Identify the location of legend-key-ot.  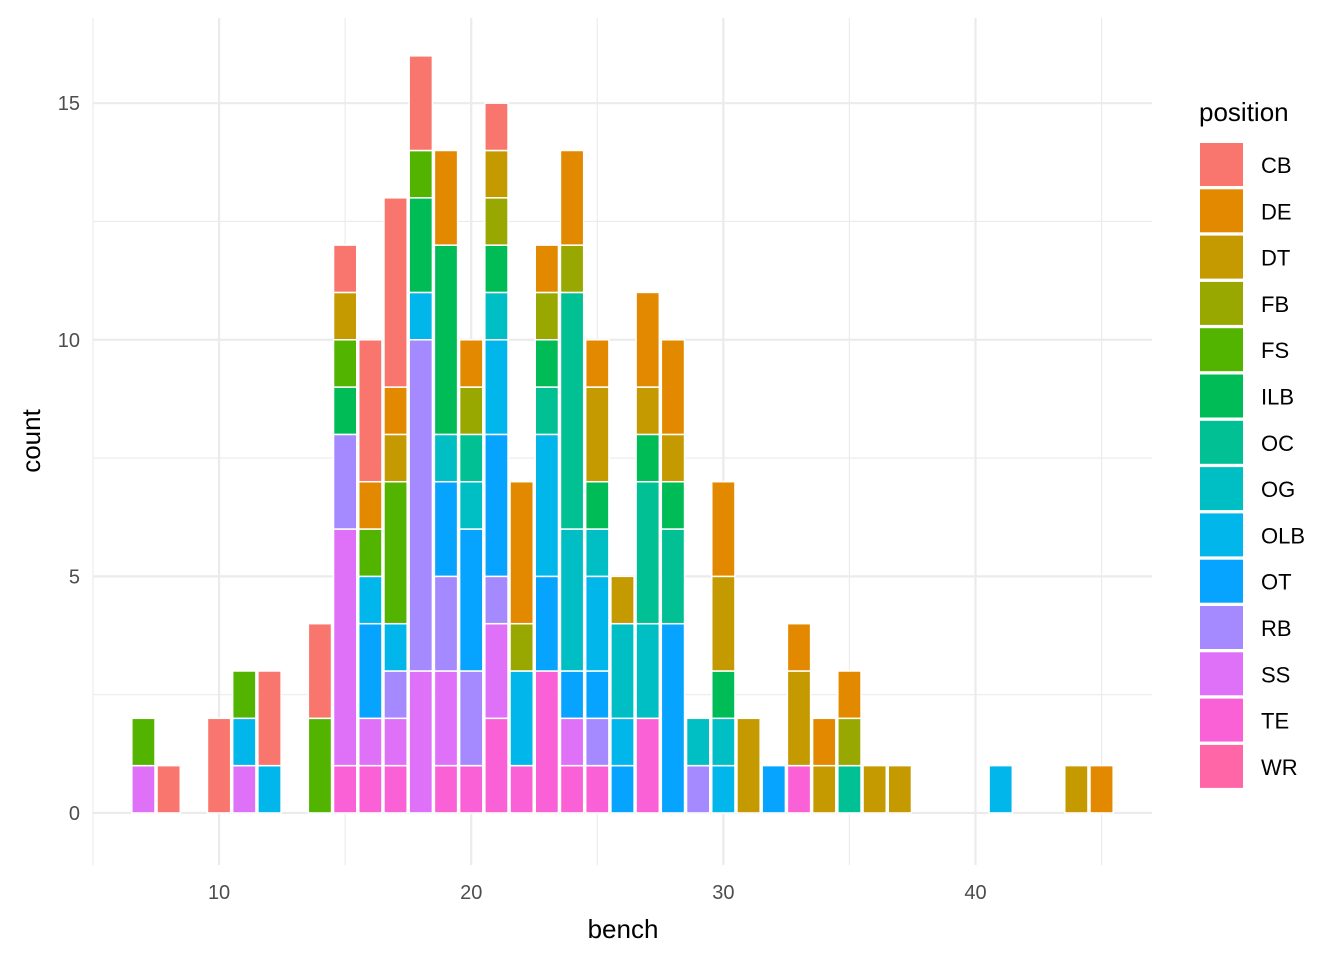
(1221, 581).